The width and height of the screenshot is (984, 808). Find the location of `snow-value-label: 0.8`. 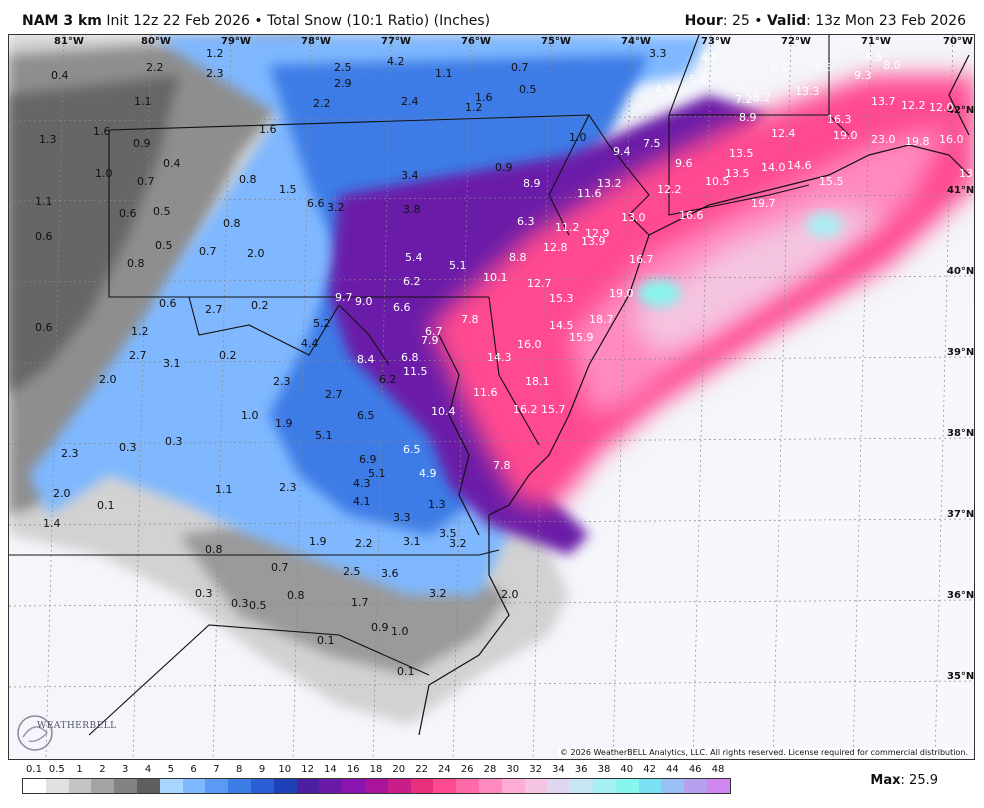

snow-value-label: 0.8 is located at coordinates (136, 263).